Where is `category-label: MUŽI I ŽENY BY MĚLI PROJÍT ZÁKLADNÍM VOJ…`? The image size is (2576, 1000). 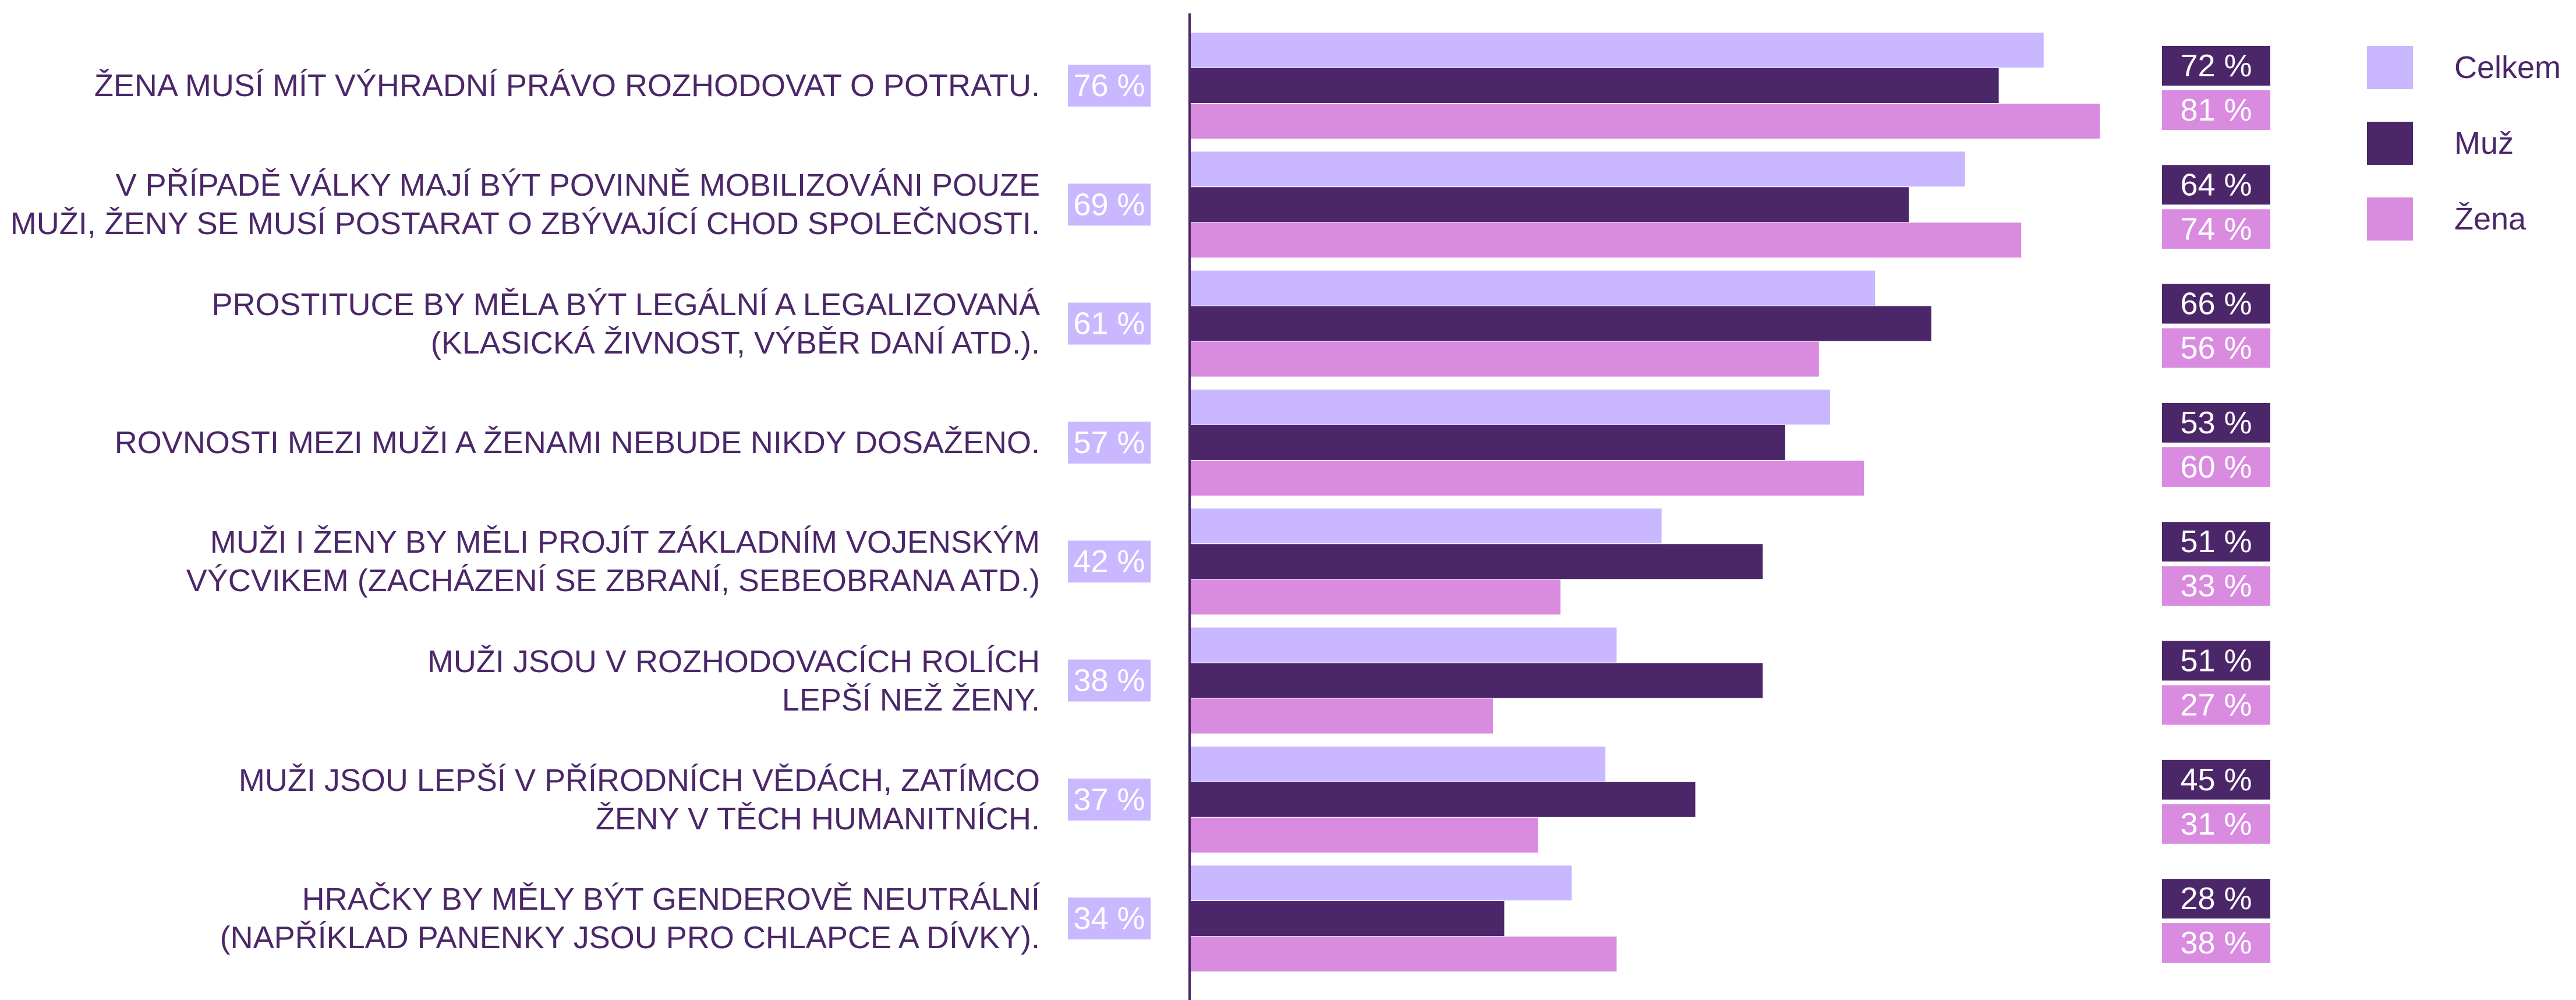
category-label: MUŽI I ŽENY BY MĚLI PROJÍT ZÁKLADNÍM VOJ… is located at coordinates (613, 562).